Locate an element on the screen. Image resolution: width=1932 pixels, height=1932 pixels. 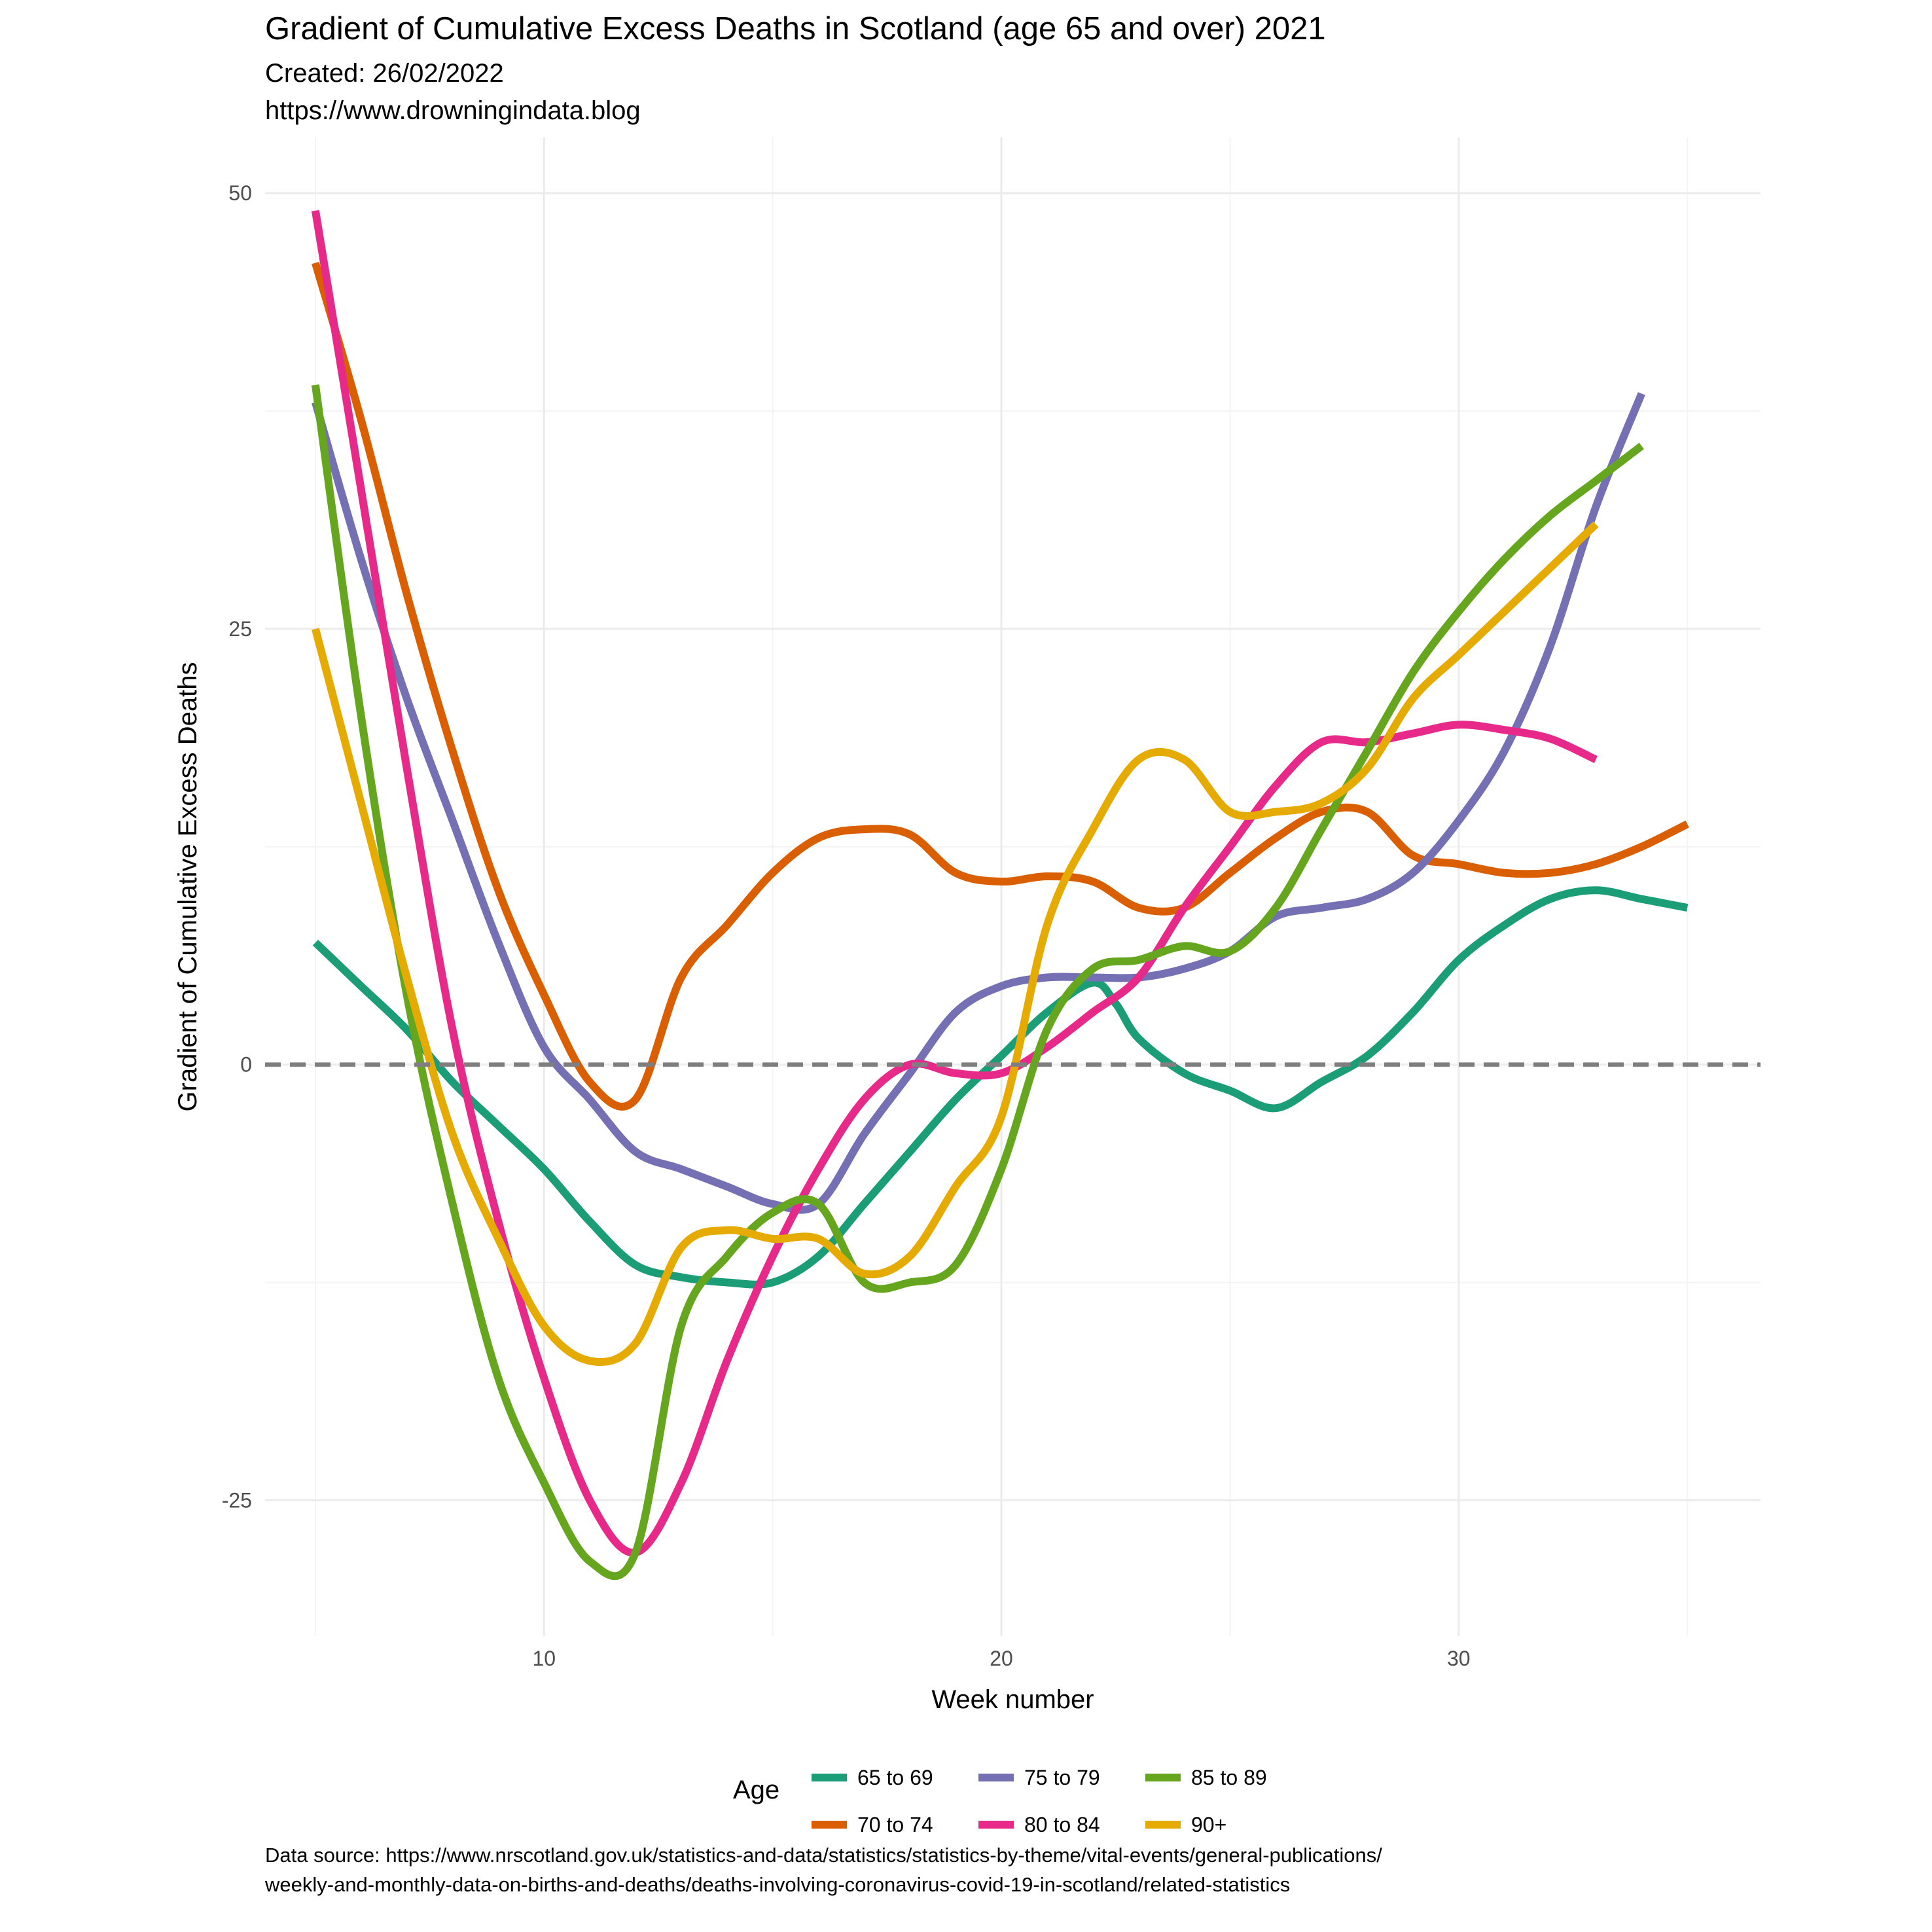
y-tick-label: -25 is located at coordinates (237, 1500).